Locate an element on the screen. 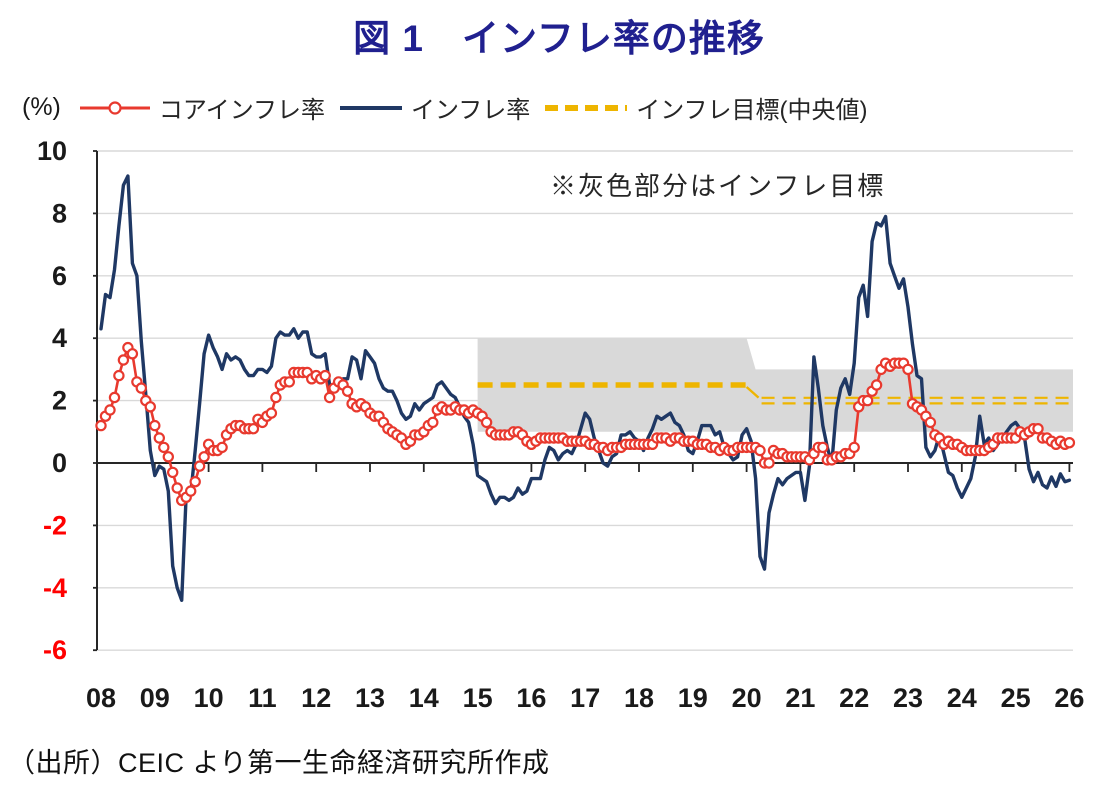 Image resolution: width=1118 pixels, height=797 pixels. x-axis-tick-label: 18 is located at coordinates (639, 698).